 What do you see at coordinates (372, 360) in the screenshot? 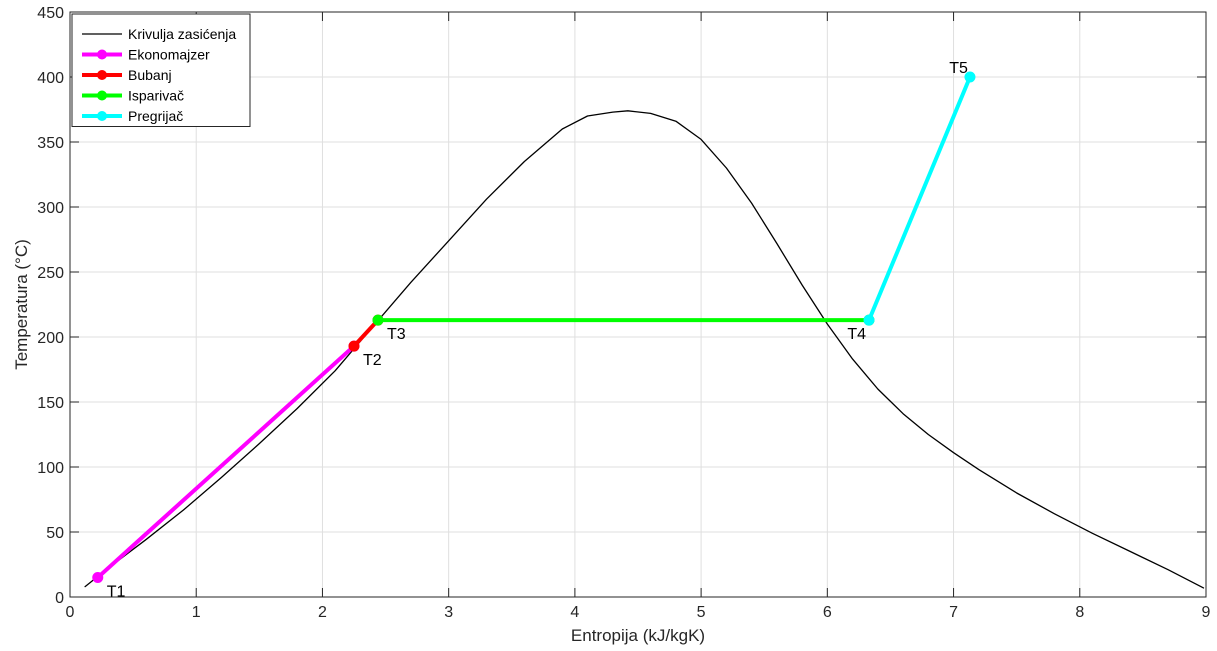
I see `point-label-t2: T2` at bounding box center [372, 360].